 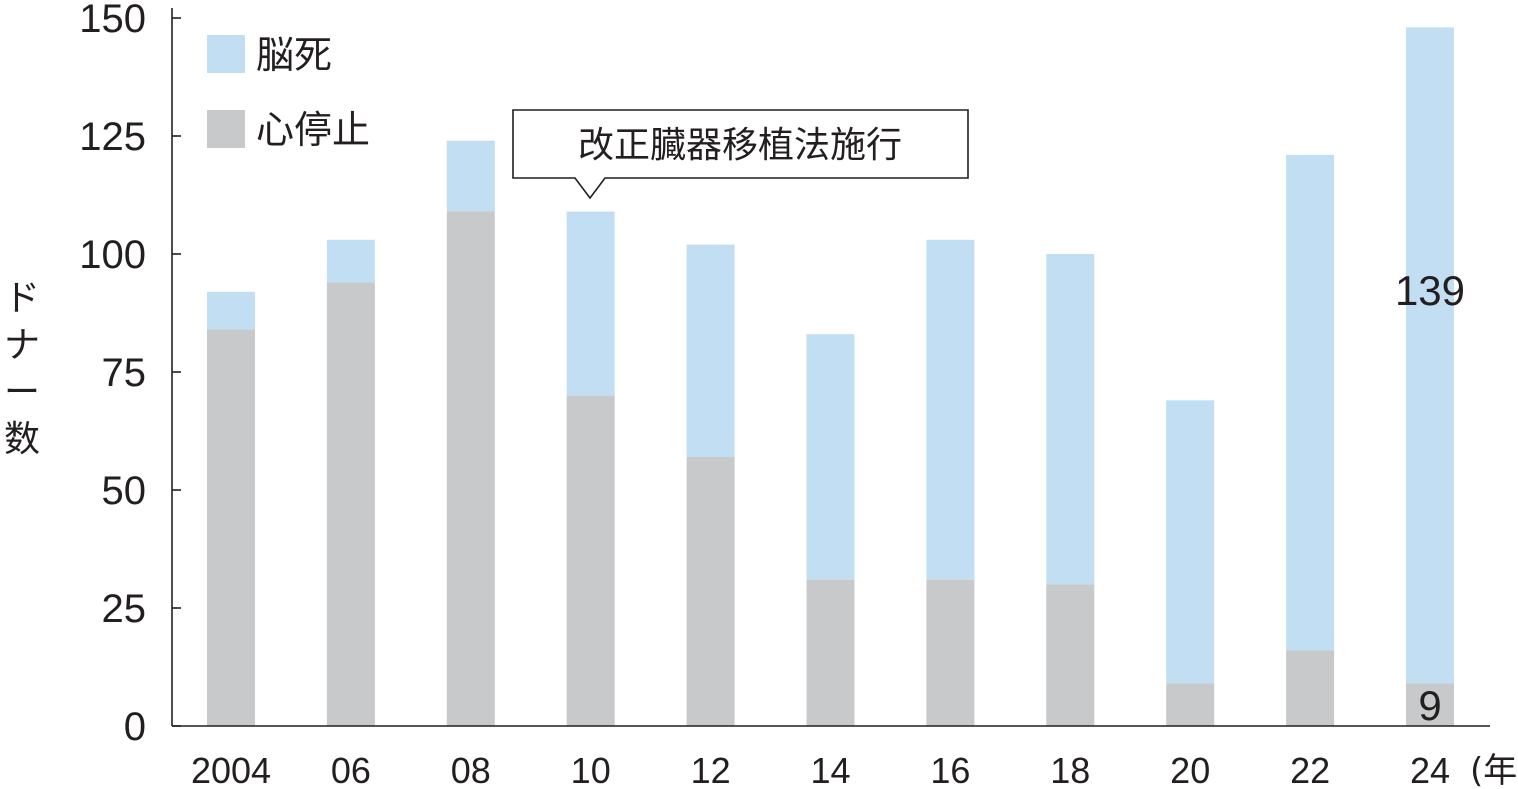 What do you see at coordinates (1430, 290) in the screenshot?
I see `data-label-24-brain-death: 139` at bounding box center [1430, 290].